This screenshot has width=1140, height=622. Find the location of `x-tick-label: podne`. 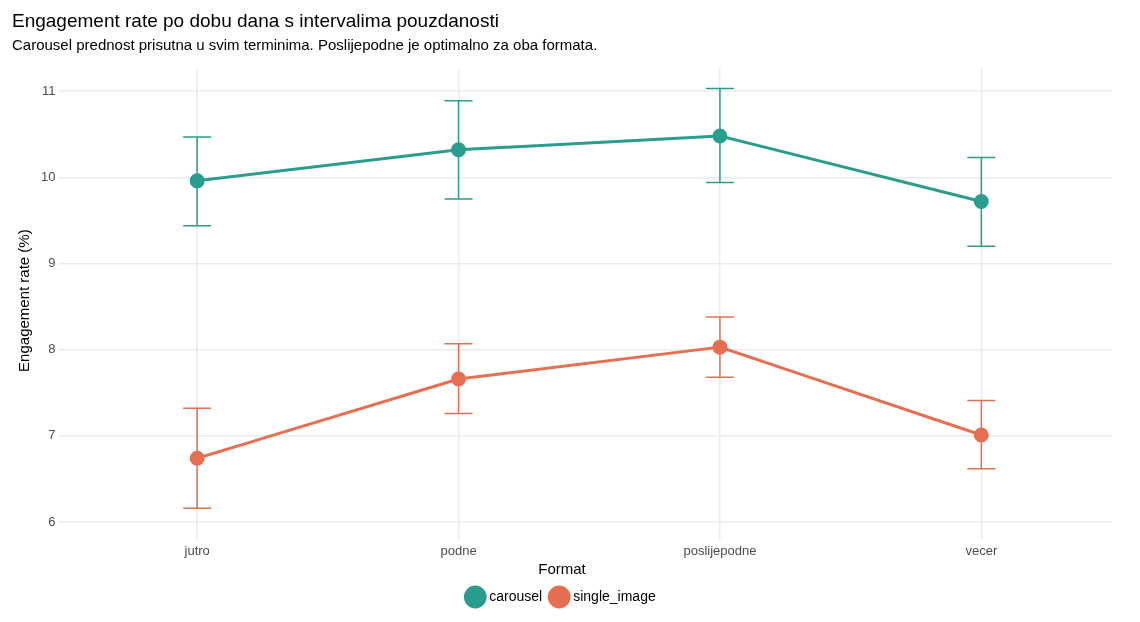

x-tick-label: podne is located at coordinates (458, 550).